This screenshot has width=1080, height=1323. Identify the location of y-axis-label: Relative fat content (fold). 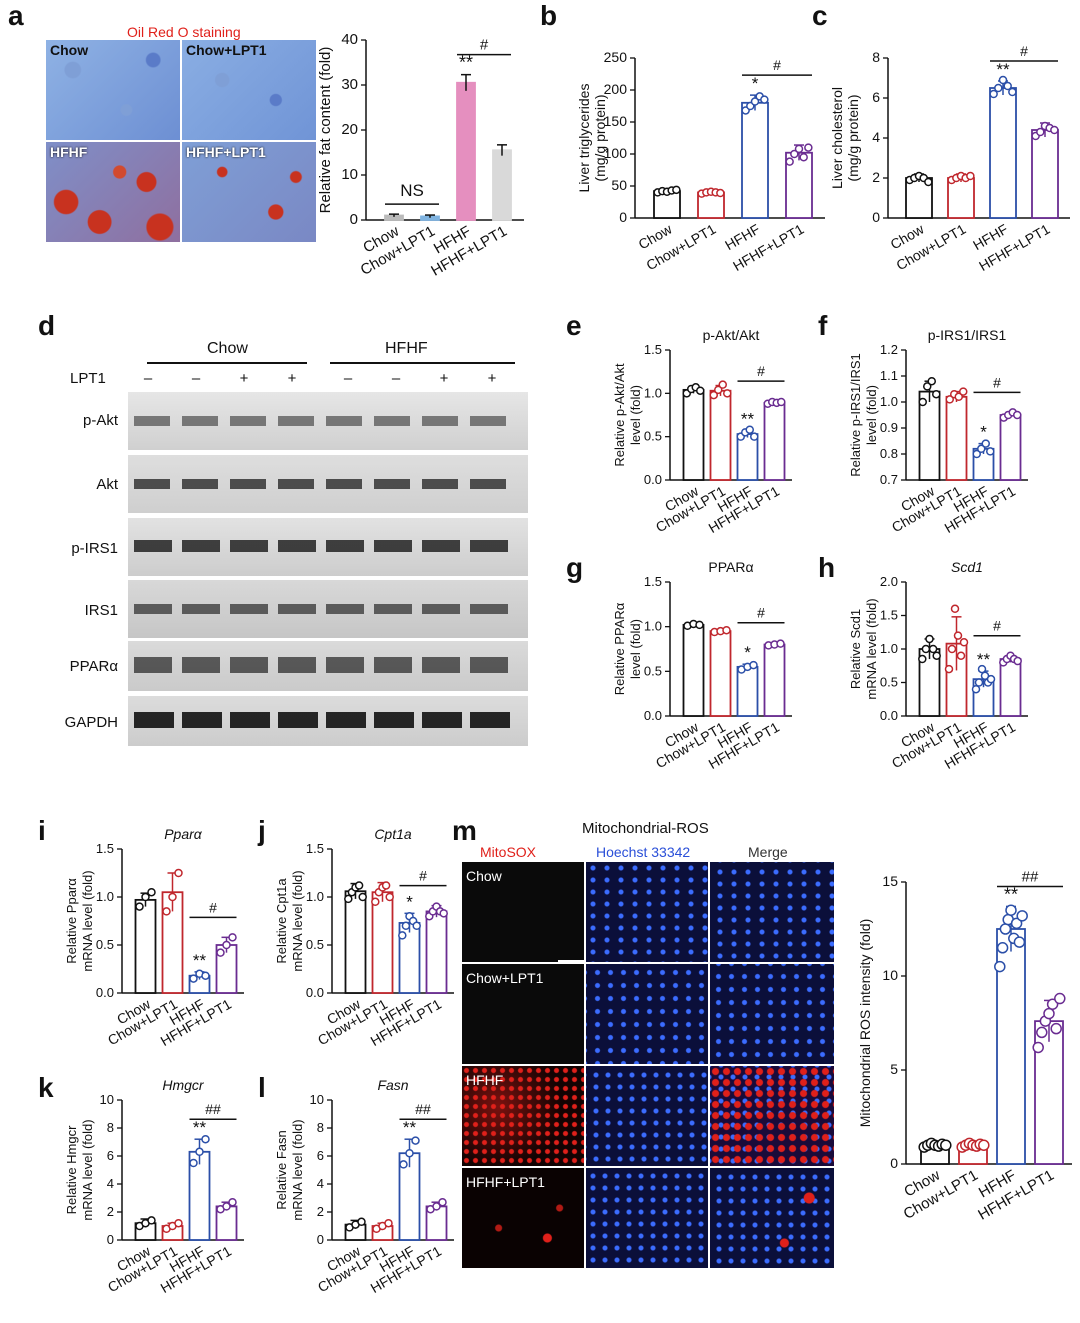
(325, 130).